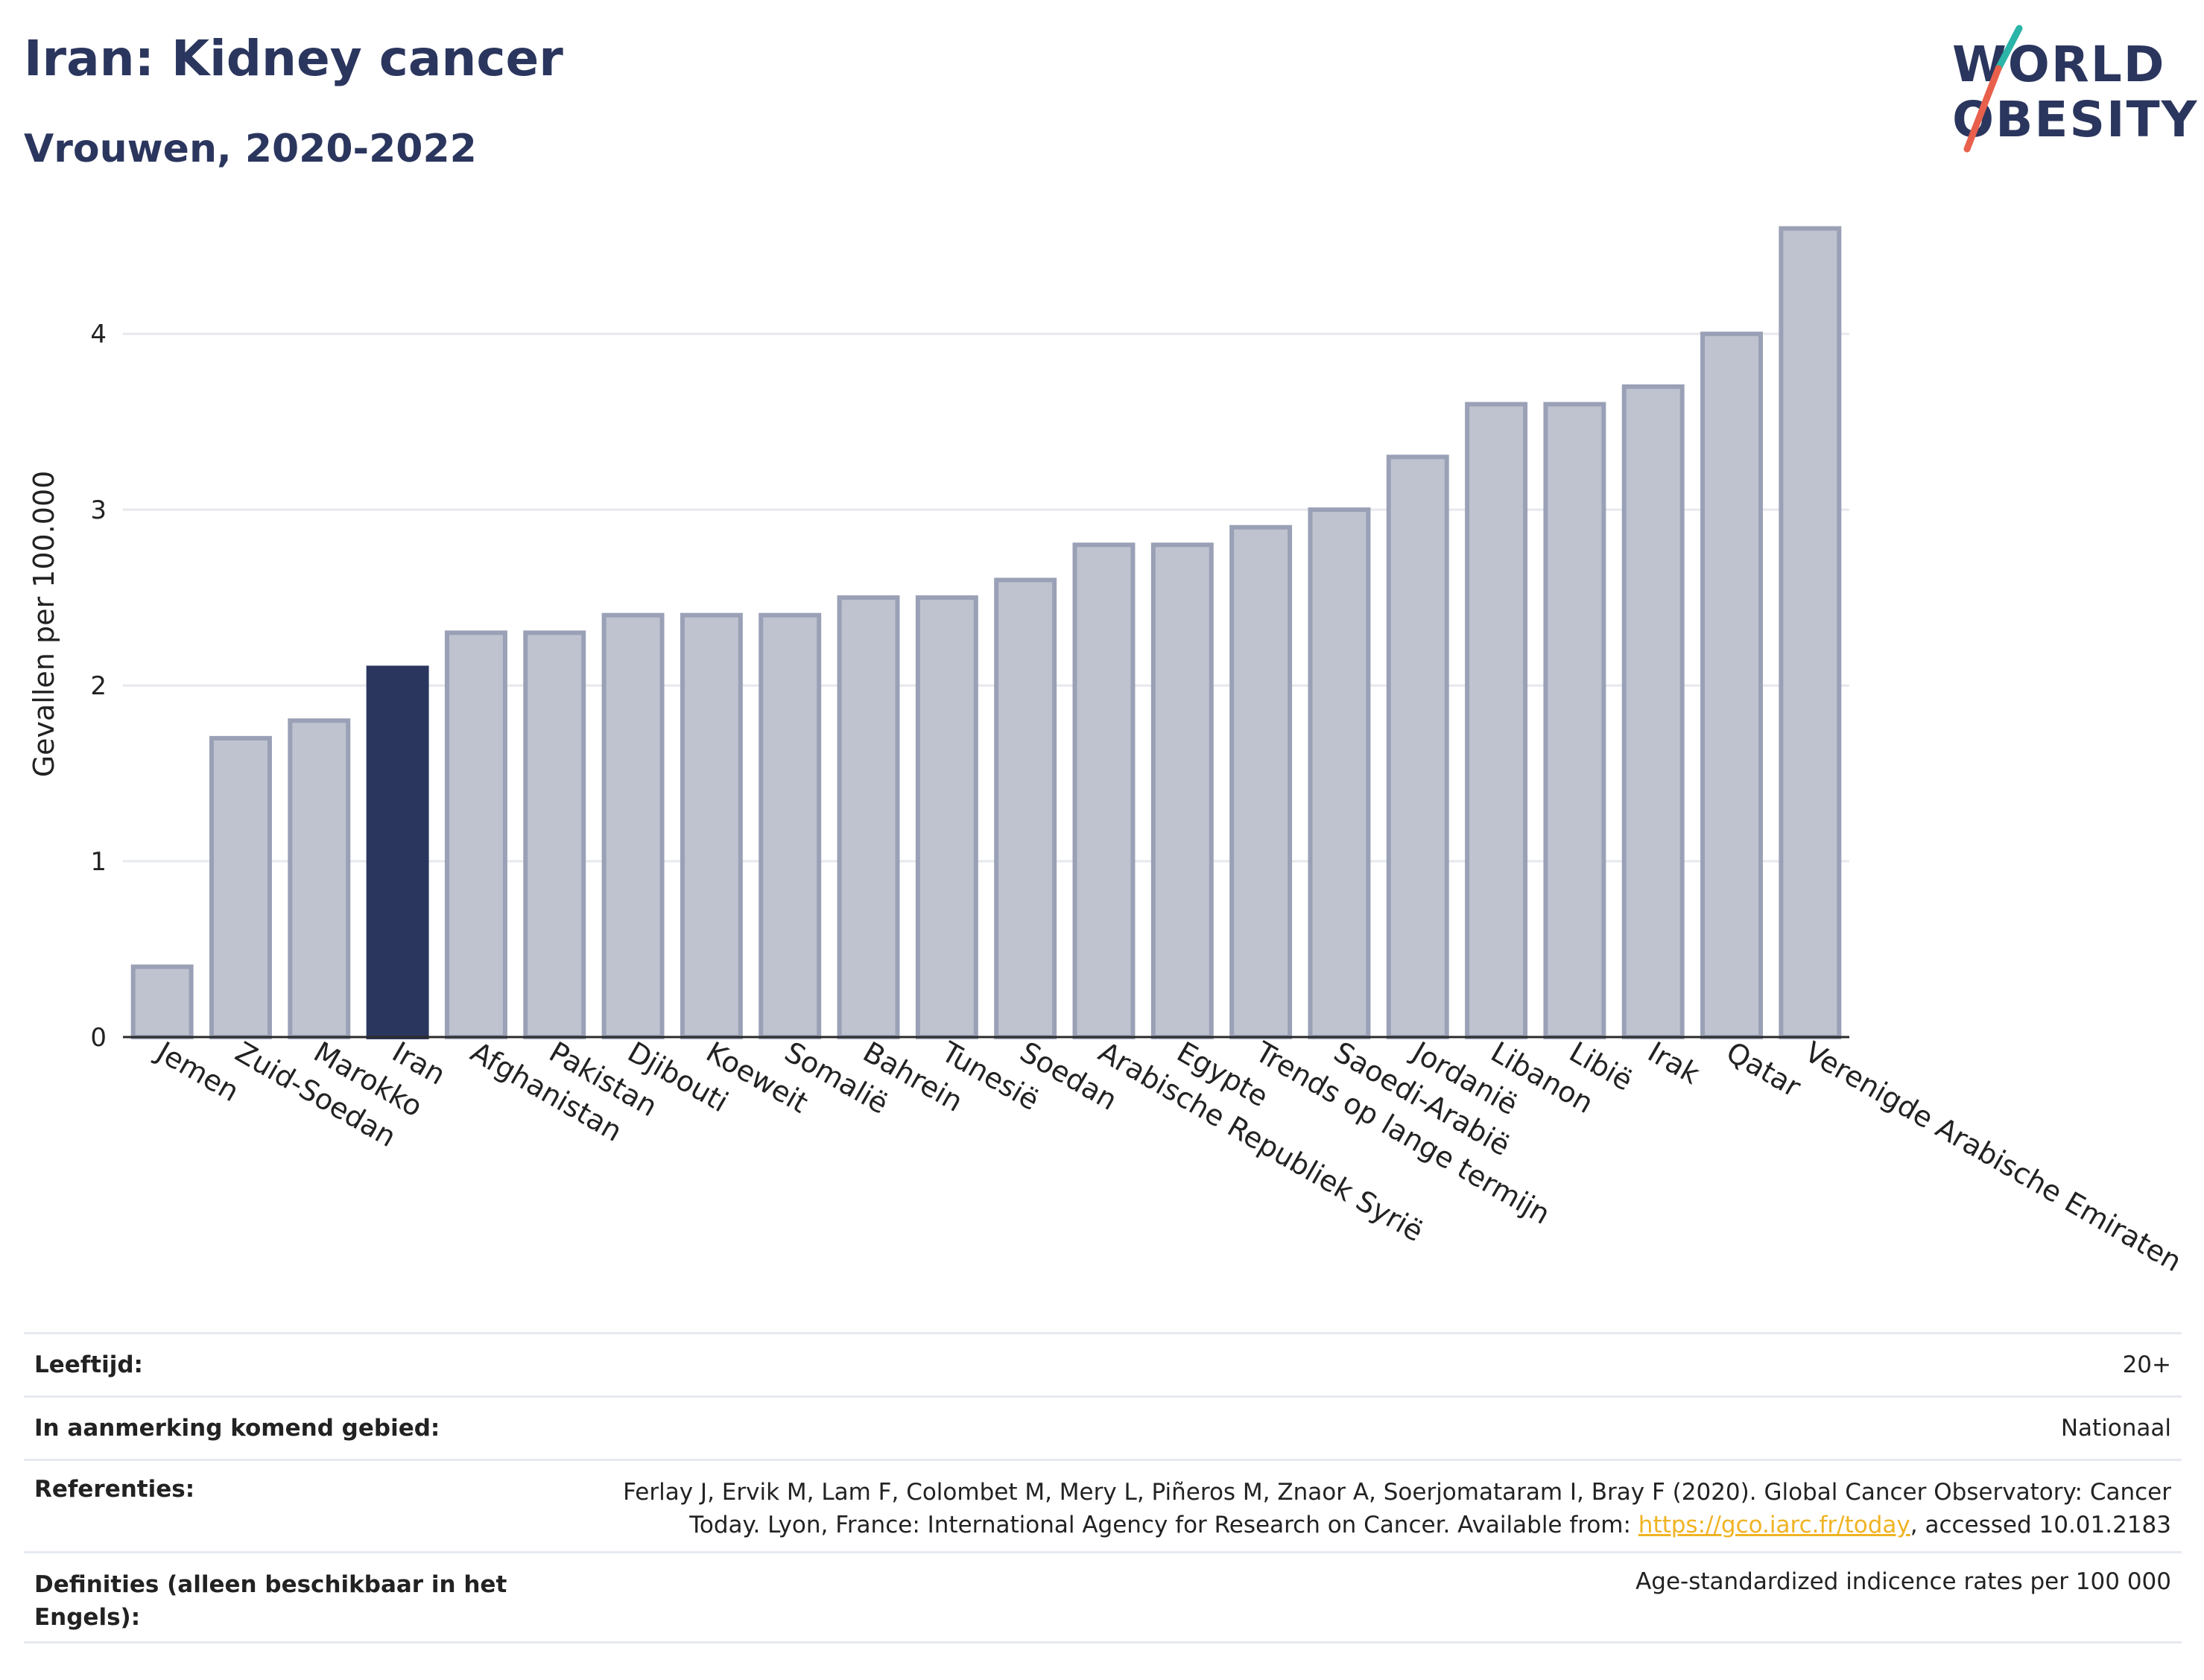 This screenshot has height=1680, width=2204. What do you see at coordinates (1764, 1070) in the screenshot?
I see `x-tick-label: Qatar` at bounding box center [1764, 1070].